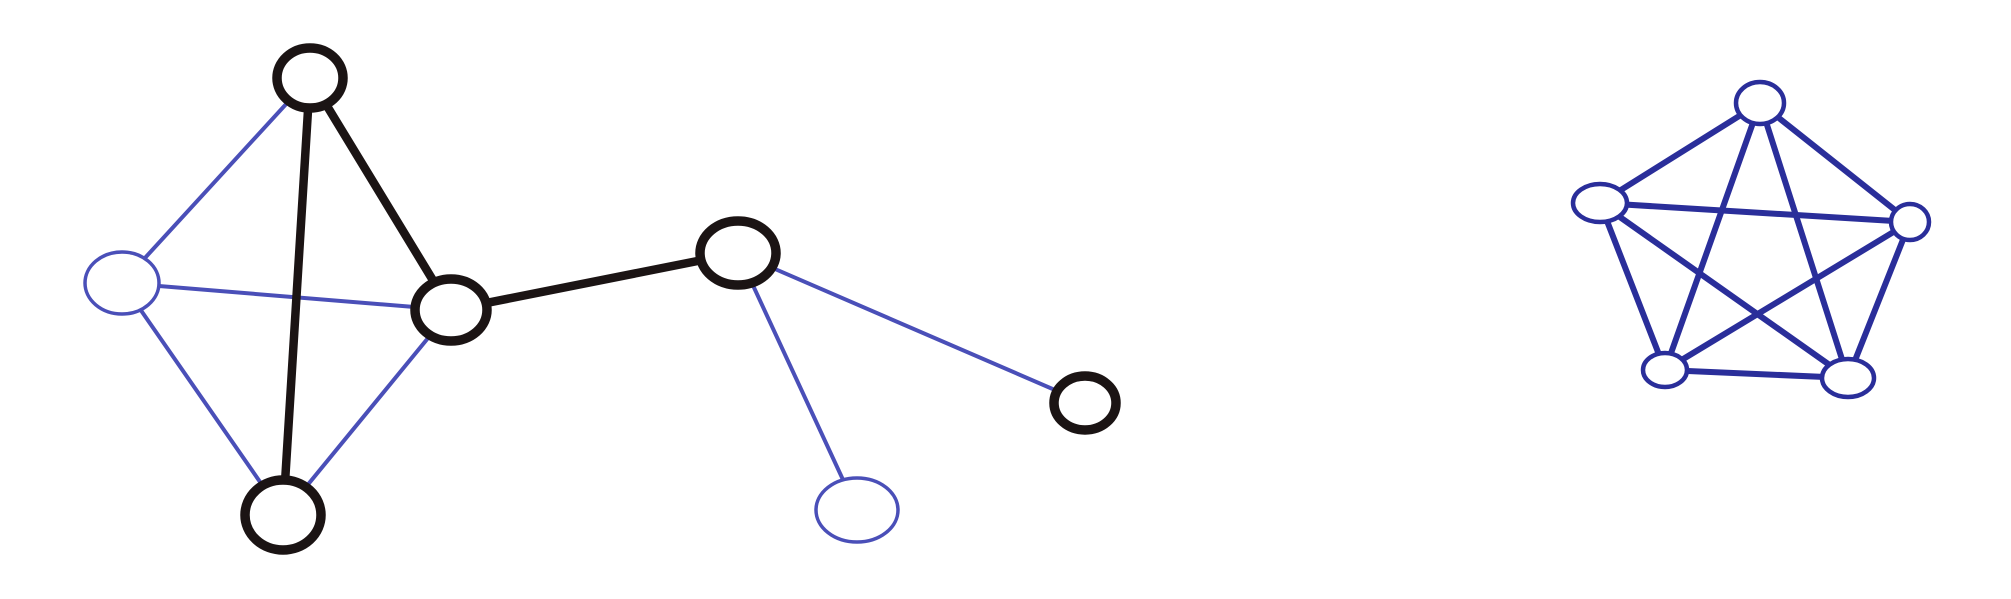 The height and width of the screenshot is (599, 2011). Describe the element at coordinates (283, 515) in the screenshot. I see `node-D` at that location.